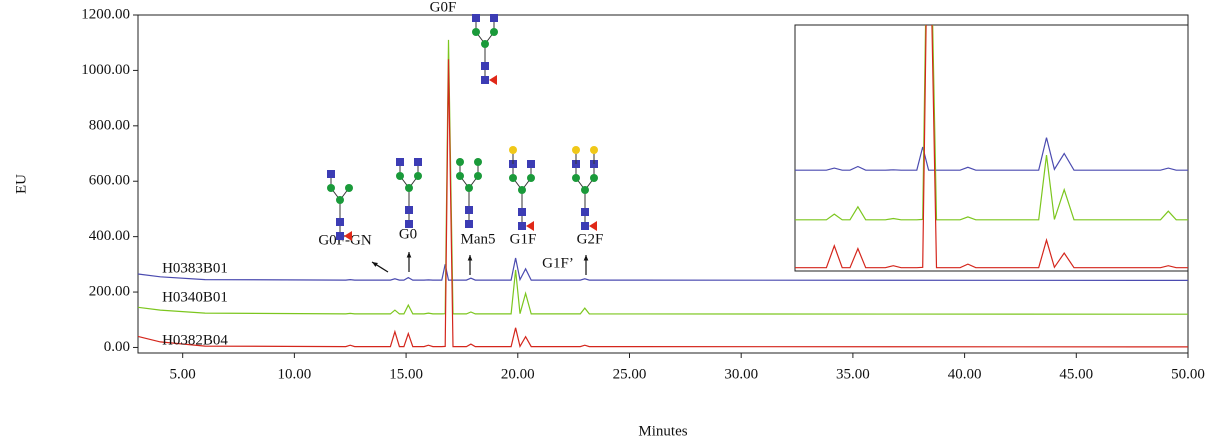 The height and width of the screenshot is (443, 1222). What do you see at coordinates (662, 431) in the screenshot?
I see `x-axis-label: Minutes` at bounding box center [662, 431].